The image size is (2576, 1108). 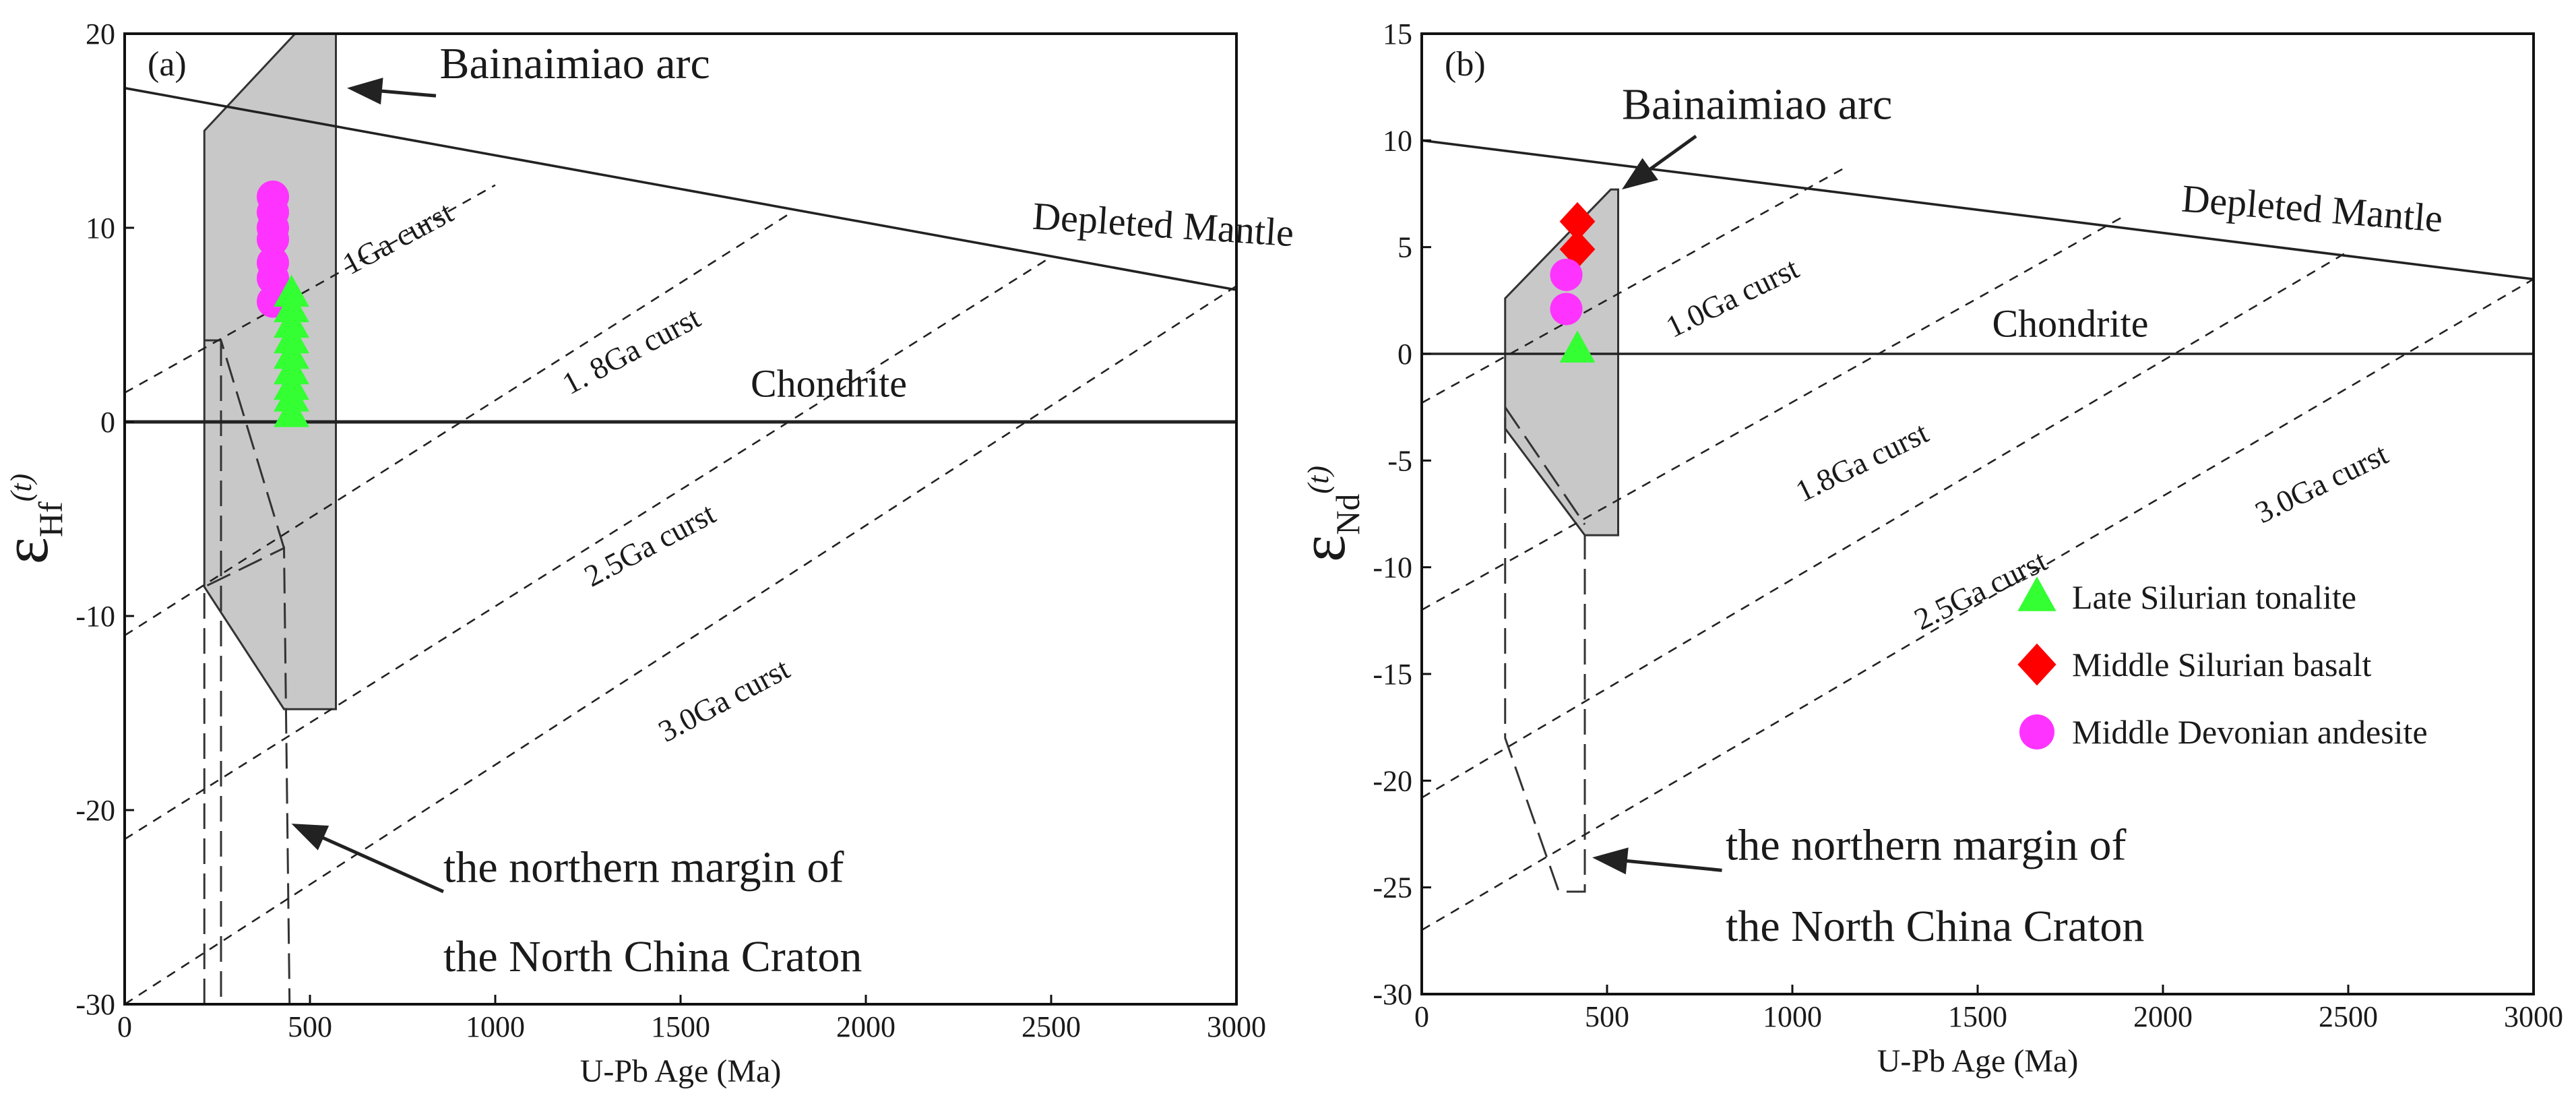 I want to click on legend-marker-middle-devonian-andesite, so click(x=2036, y=731).